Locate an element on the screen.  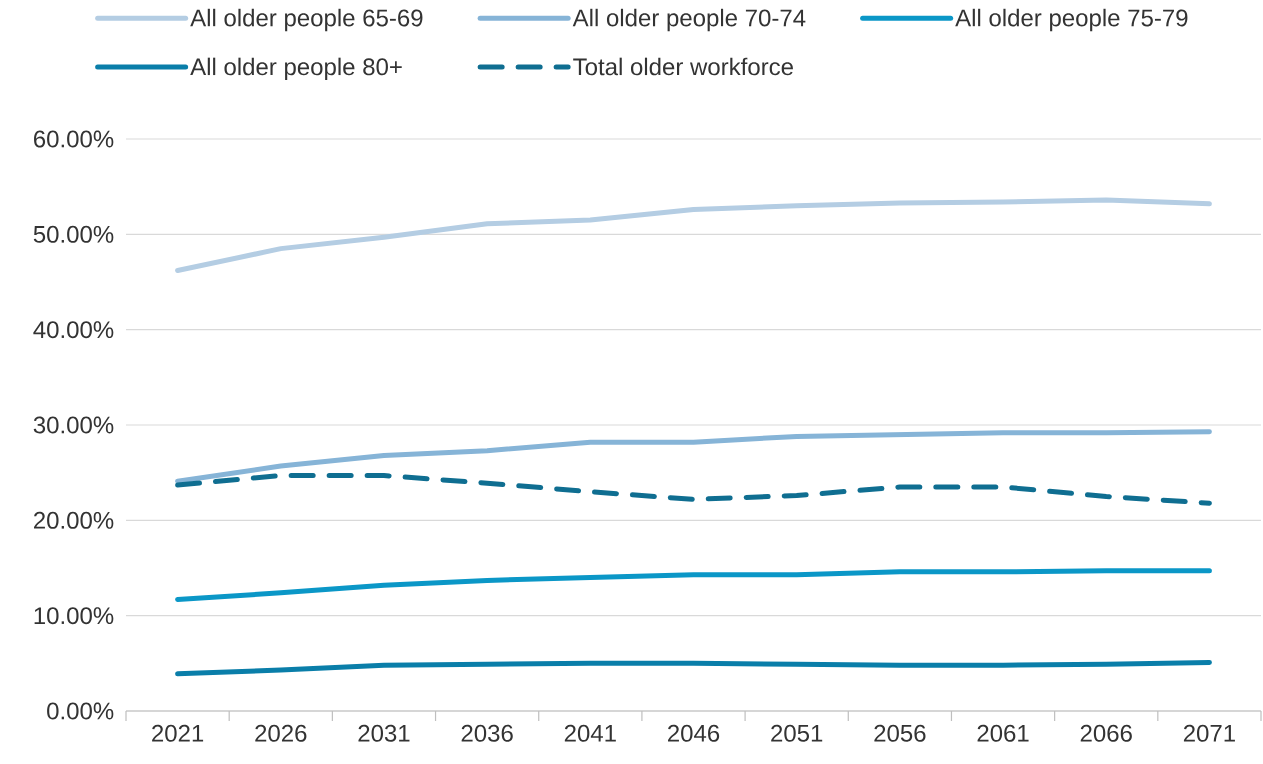
legend-label: Total older workforce is located at coordinates (683, 66).